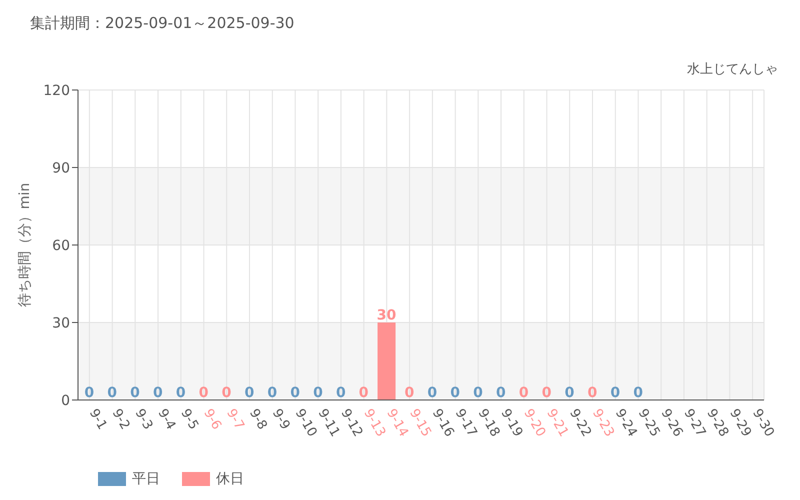 The height and width of the screenshot is (500, 800). What do you see at coordinates (162, 23) in the screenshot?
I see `chart-title: 集計期間：2025-09-01～2025-09-30` at bounding box center [162, 23].